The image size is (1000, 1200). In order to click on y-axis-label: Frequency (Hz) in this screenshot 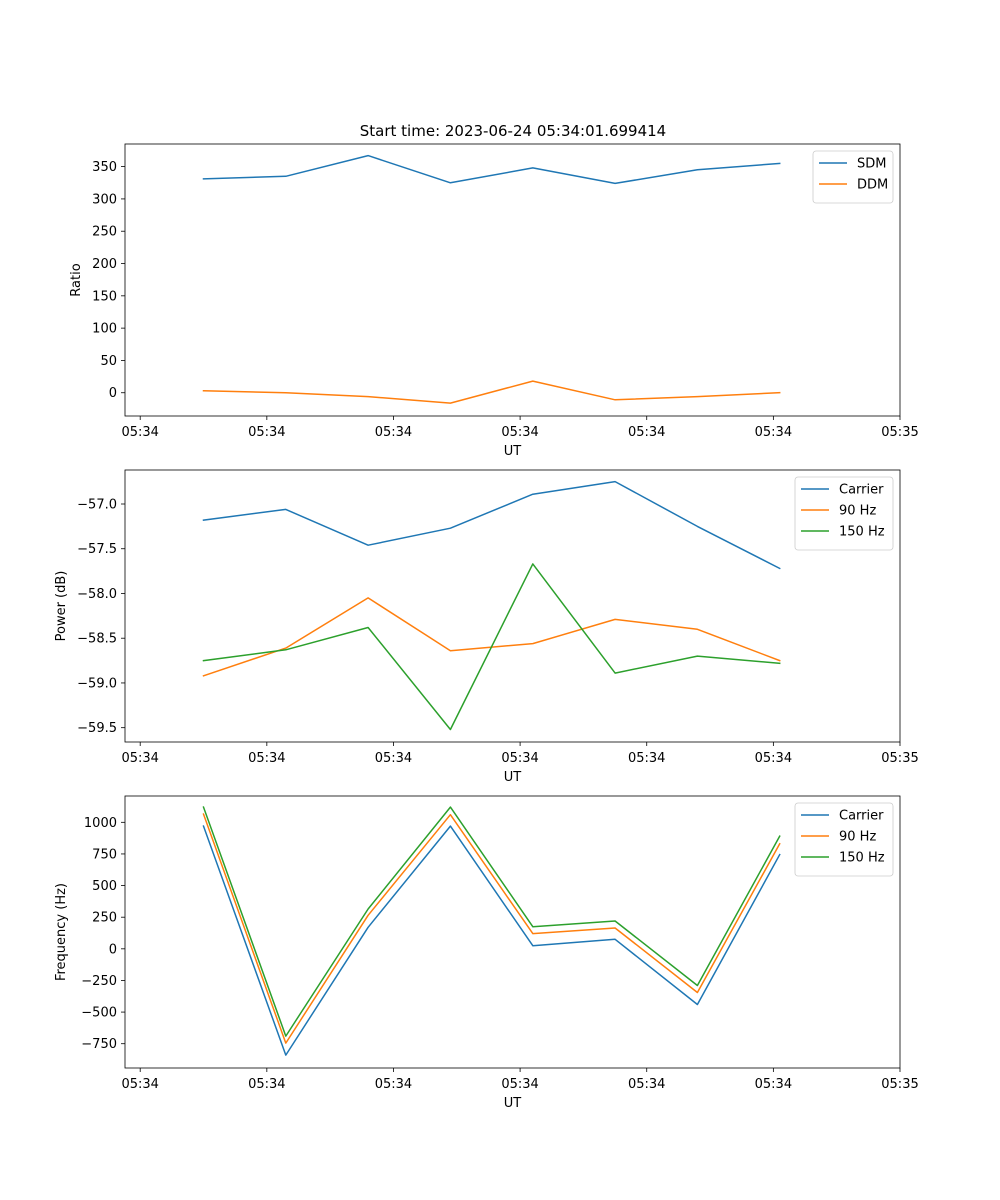, I will do `click(61, 932)`.